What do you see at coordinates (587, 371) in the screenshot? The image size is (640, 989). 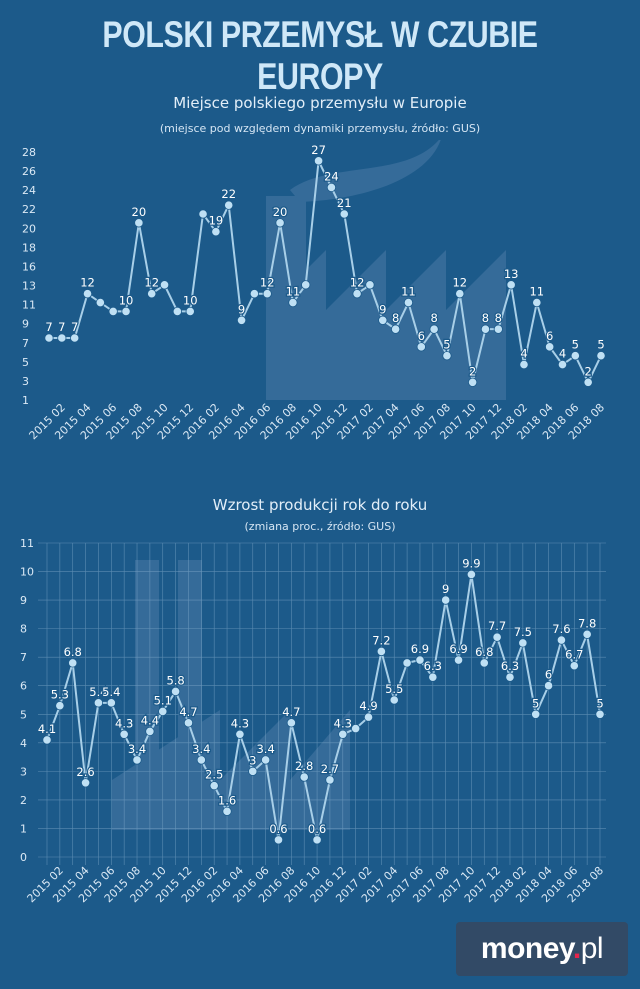 I see `data-label: 2` at bounding box center [587, 371].